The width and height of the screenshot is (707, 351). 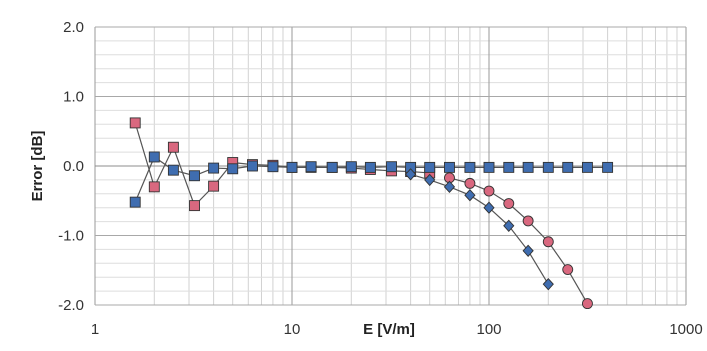 I want to click on y-tick-label: 0.0, so click(x=73, y=166).